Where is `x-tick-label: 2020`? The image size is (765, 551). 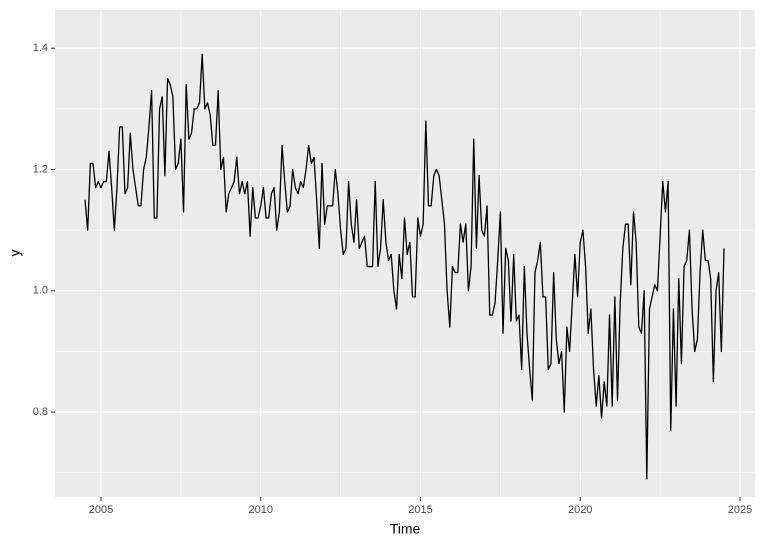 x-tick-label: 2020 is located at coordinates (580, 510).